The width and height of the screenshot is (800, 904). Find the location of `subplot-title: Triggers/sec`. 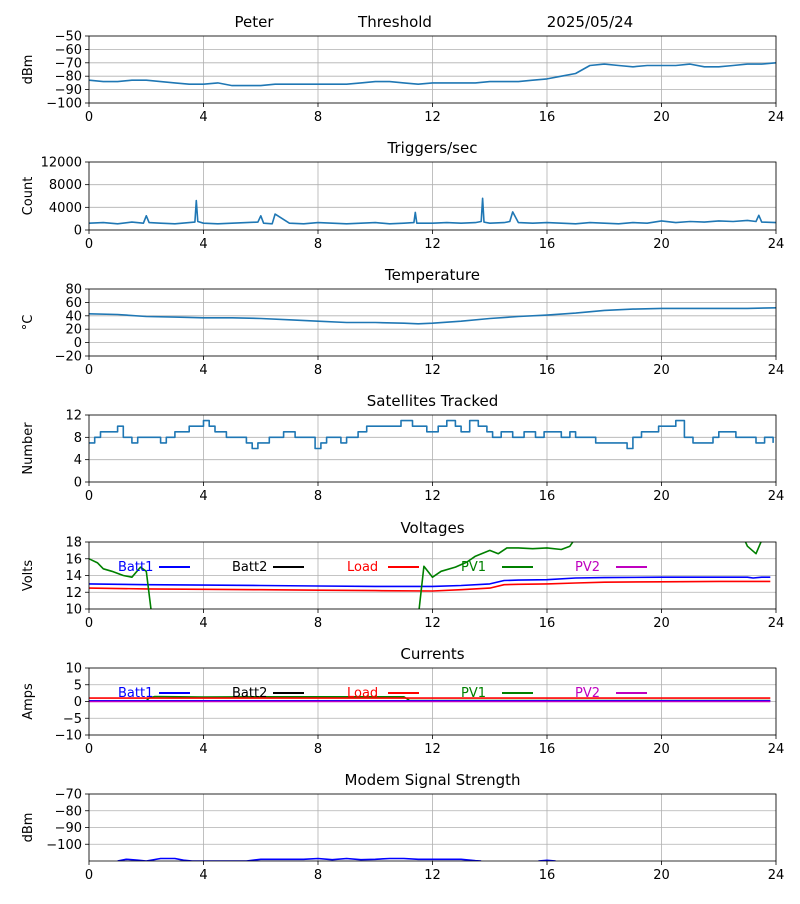

subplot-title: Triggers/sec is located at coordinates (432, 148).